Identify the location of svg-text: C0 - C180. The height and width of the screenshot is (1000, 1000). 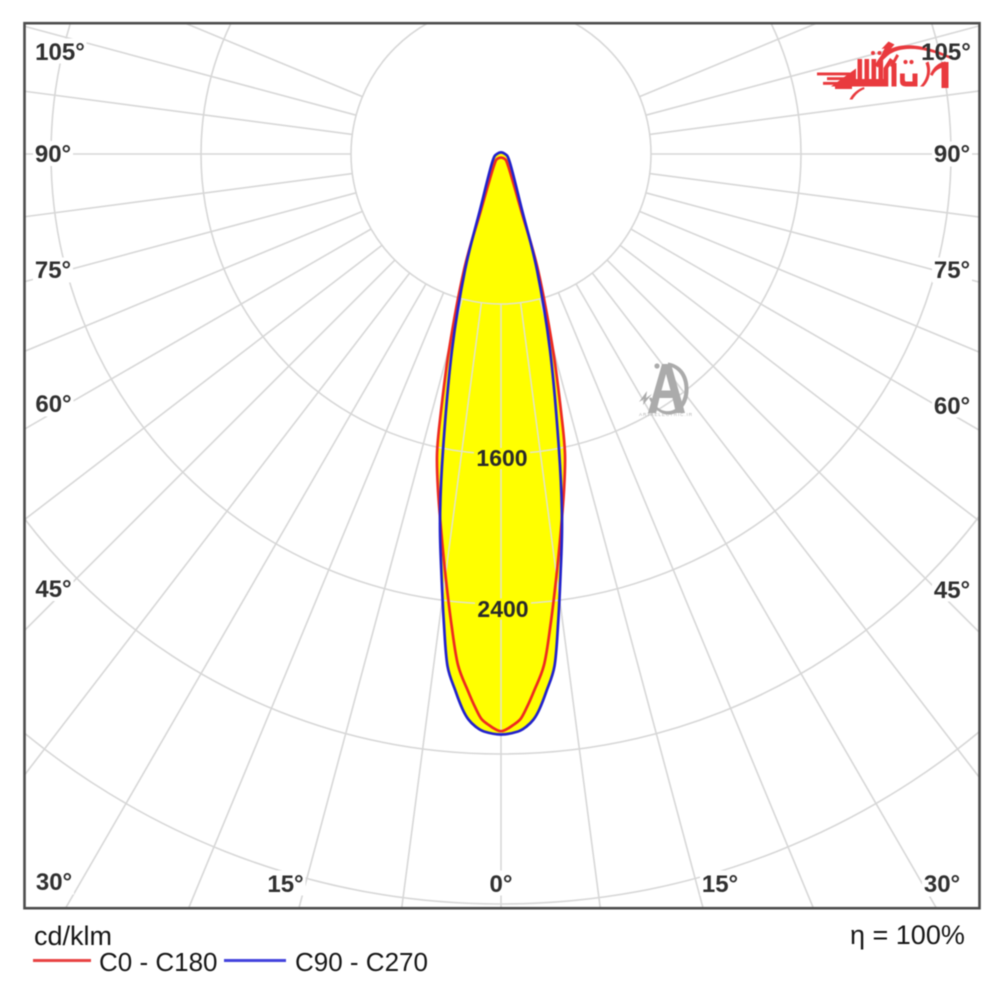
(158, 962).